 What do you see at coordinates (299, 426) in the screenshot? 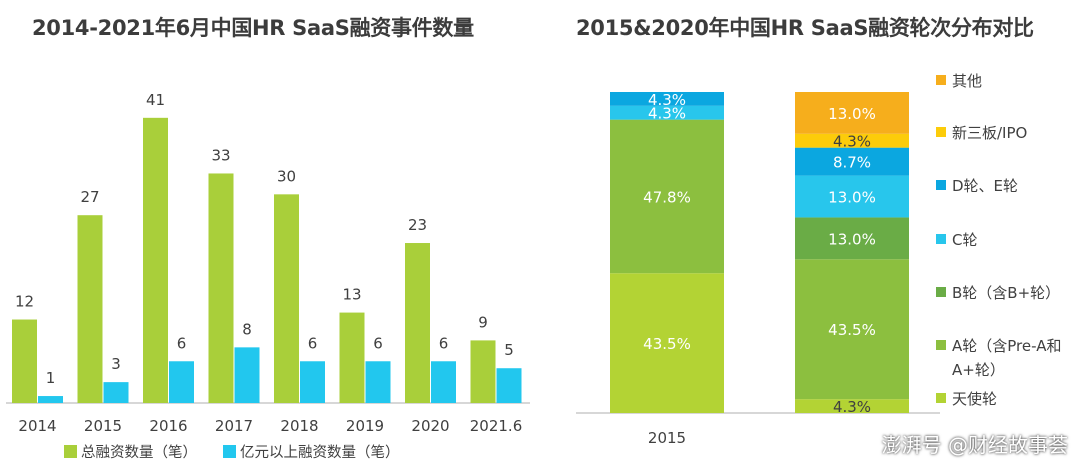
I see `x-tick-label-2018: 2018` at bounding box center [299, 426].